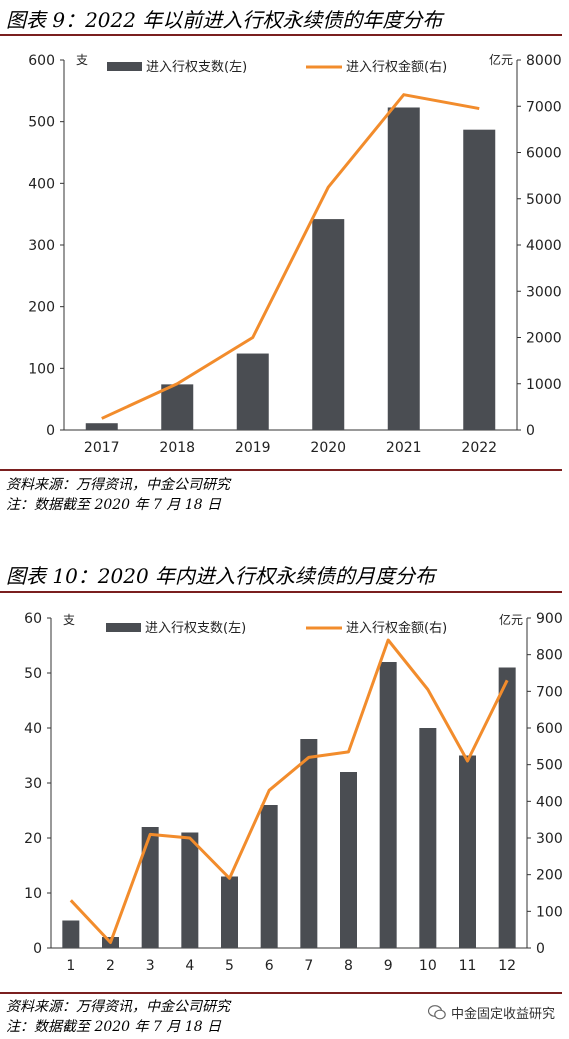 Image resolution: width=569 pixels, height=1039 pixels. Describe the element at coordinates (33, 839) in the screenshot. I see `left-tick-label: 20` at that location.